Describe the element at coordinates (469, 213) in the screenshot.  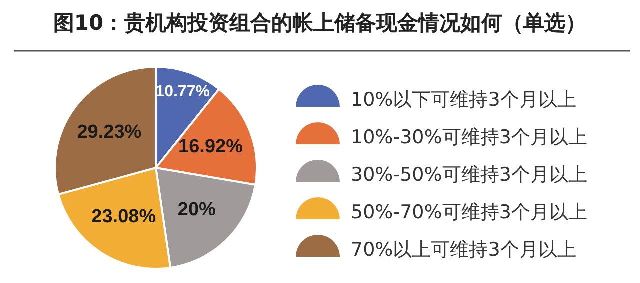
I see `legend-label: 50%-70%可维持3个月以上` at that location.